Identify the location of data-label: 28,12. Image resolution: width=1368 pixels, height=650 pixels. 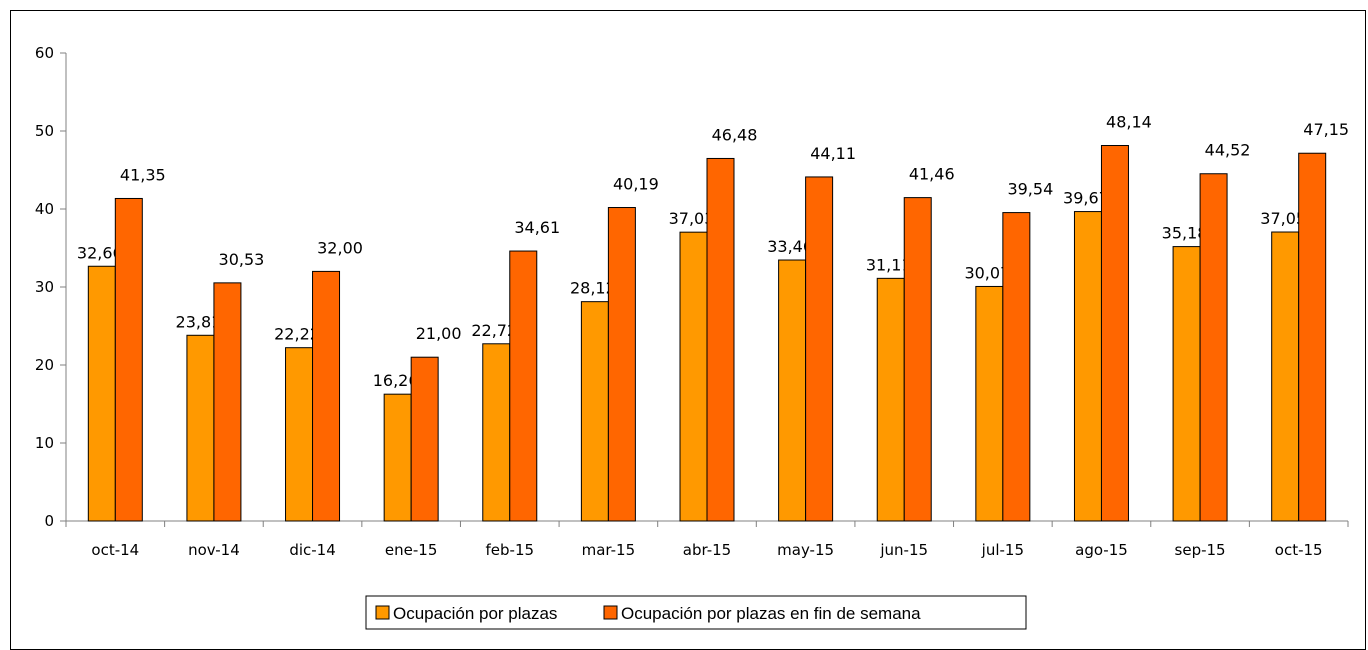
(593, 288).